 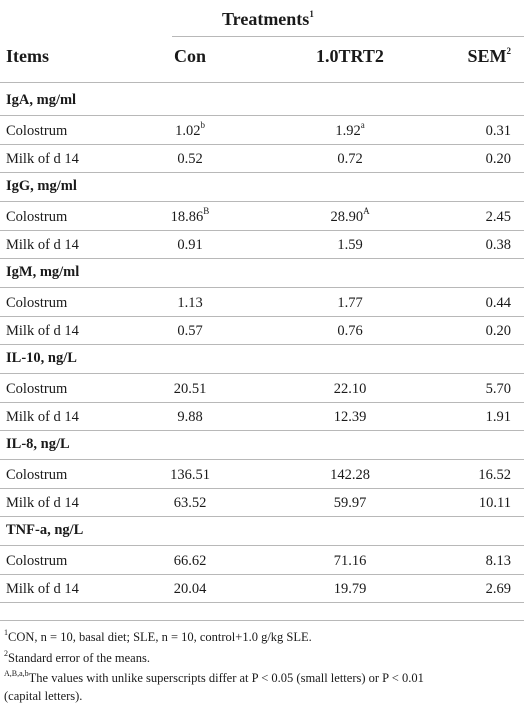 I want to click on cell-sem: 0.31, so click(x=498, y=131).